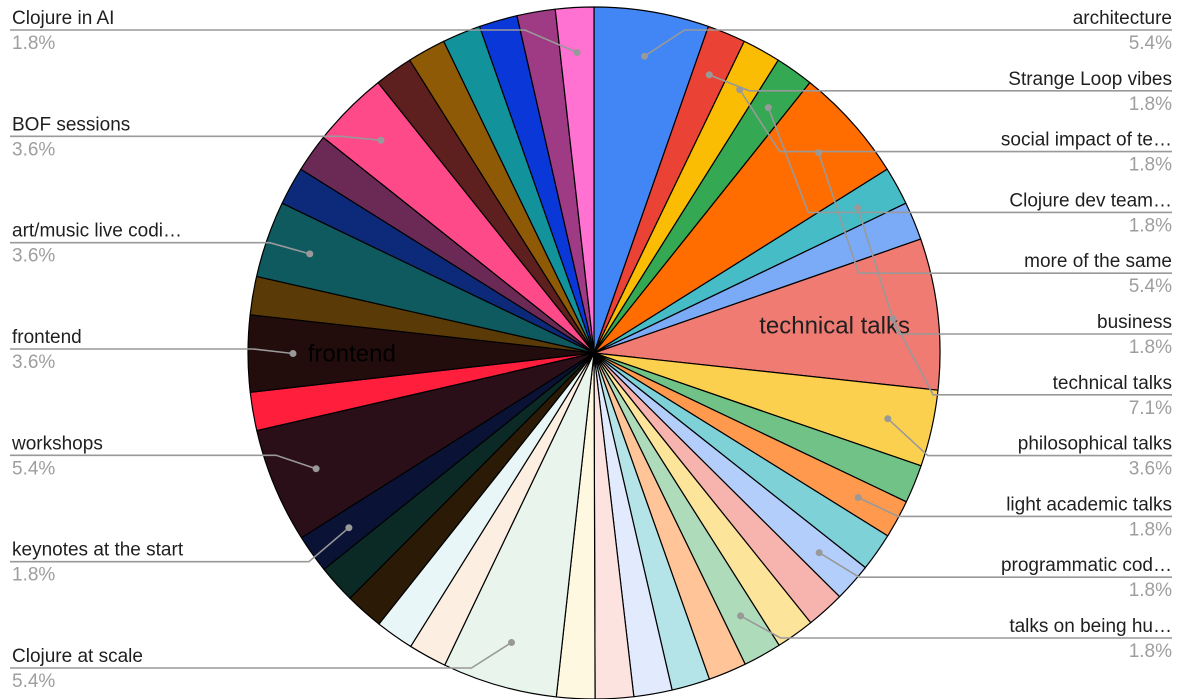 This screenshot has width=1182, height=699. I want to click on slice-label-philosophical-talks: philosophical talks, so click(1095, 444).